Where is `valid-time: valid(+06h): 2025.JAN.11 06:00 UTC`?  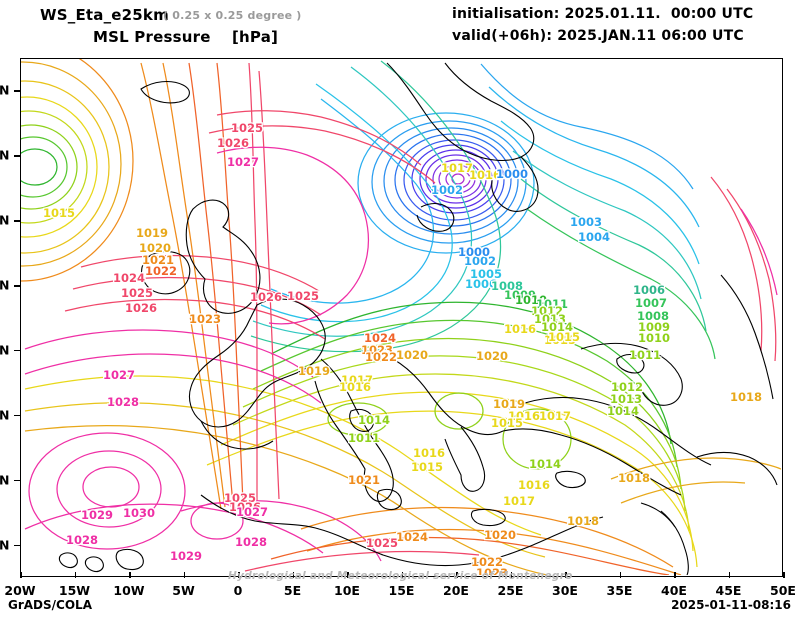 valid-time: valid(+06h): 2025.JAN.11 06:00 UTC is located at coordinates (598, 36).